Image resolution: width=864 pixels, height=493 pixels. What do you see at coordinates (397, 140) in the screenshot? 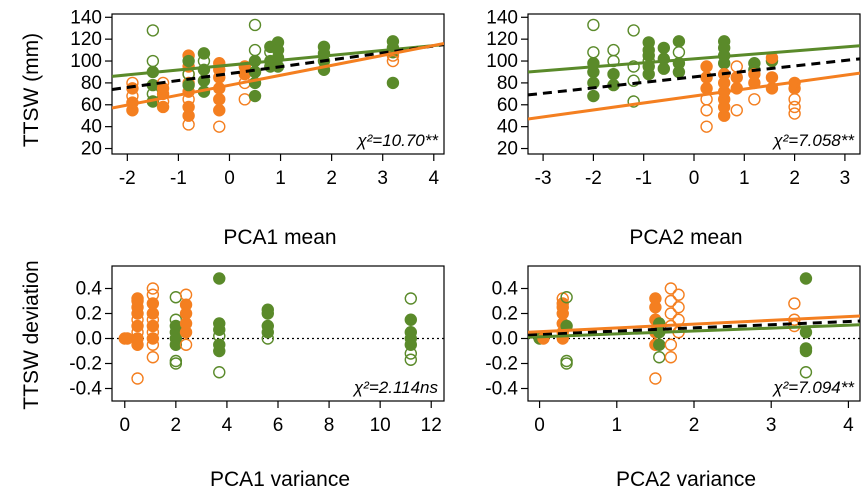
I see `chi-square-label: χ²=10.70**` at bounding box center [397, 140].